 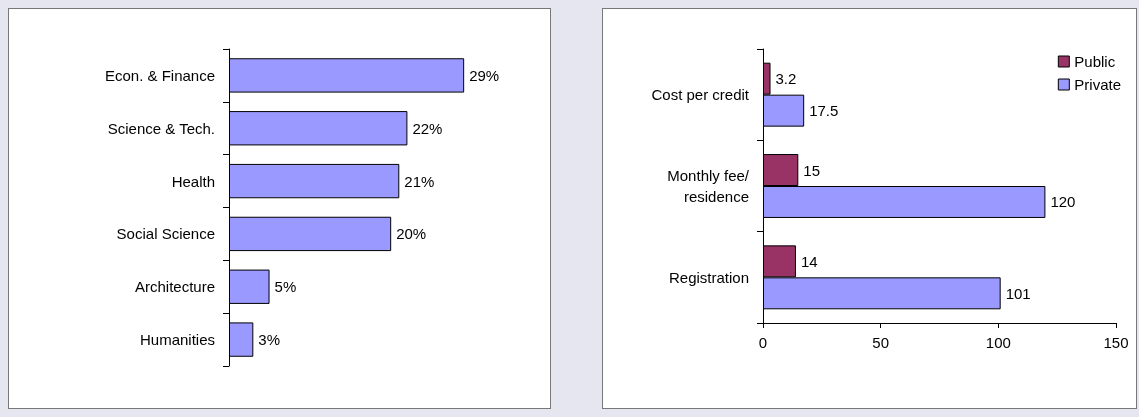 I want to click on x-tick-label: 50, so click(x=881, y=342).